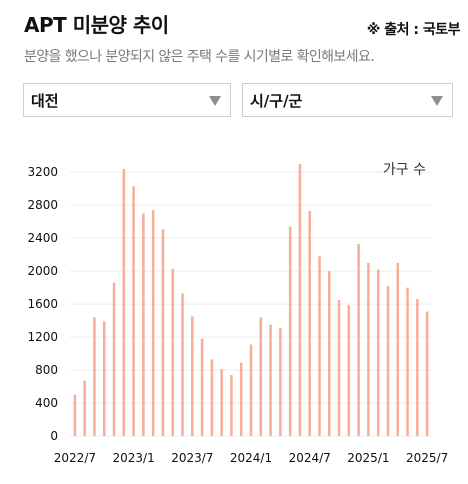 This screenshot has width=468, height=484. Describe the element at coordinates (347, 100) in the screenshot. I see `district-select: 시/구/군` at that location.